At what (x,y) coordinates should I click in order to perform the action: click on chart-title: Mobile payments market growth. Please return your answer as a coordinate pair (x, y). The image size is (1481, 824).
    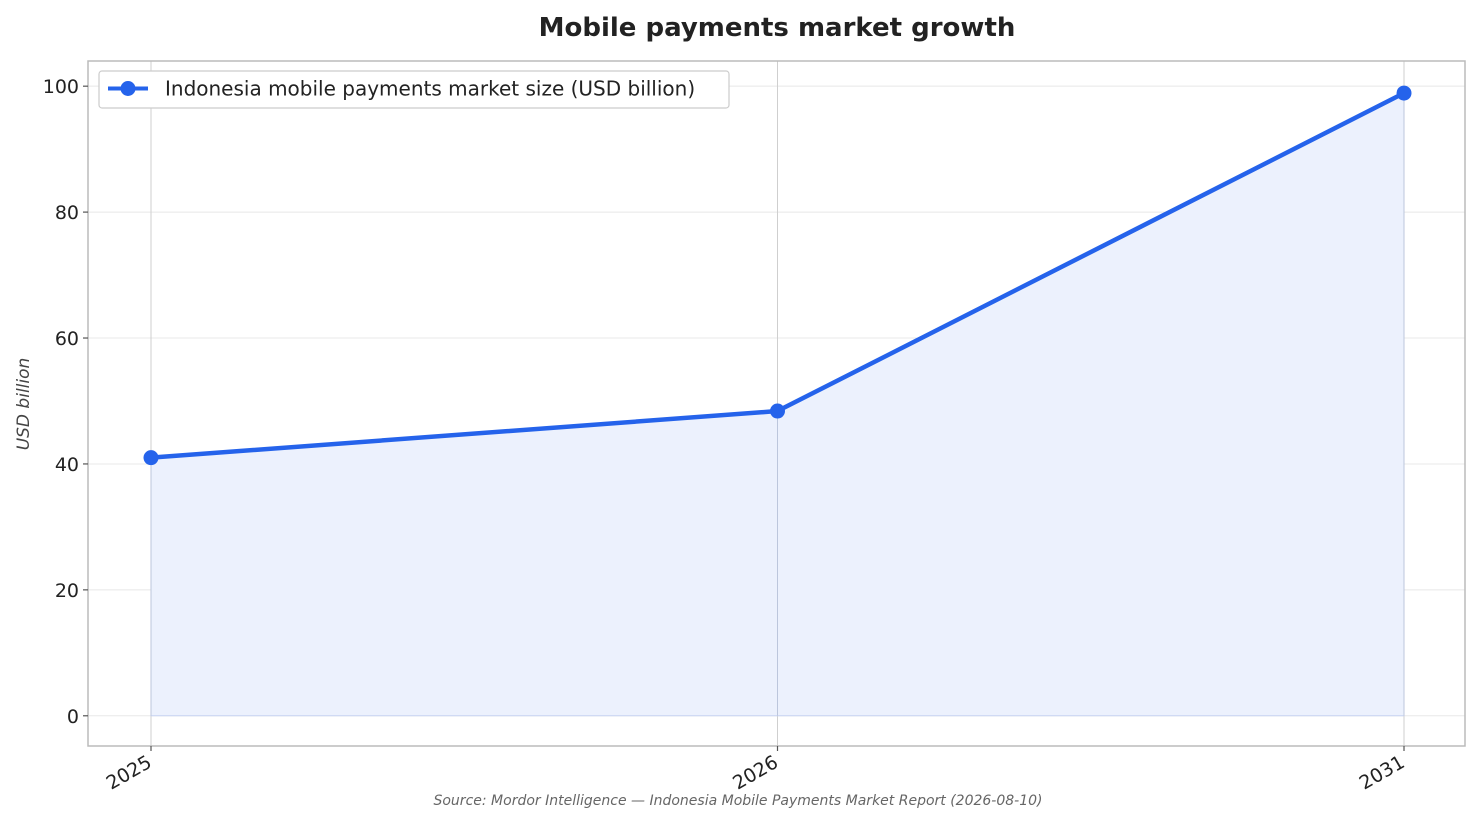
    Looking at the image, I should click on (777, 28).